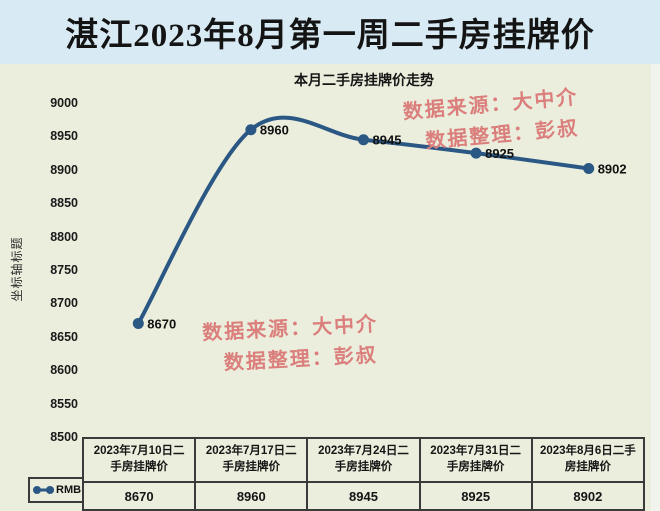  I want to click on data-point-label: 8670, so click(161, 323).